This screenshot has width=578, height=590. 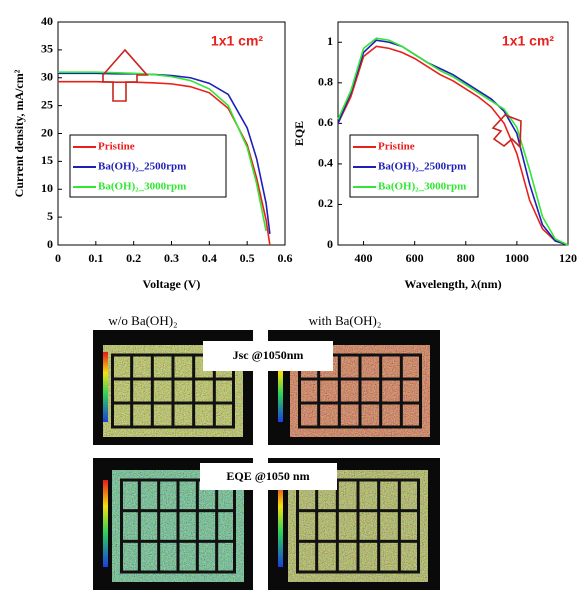 What do you see at coordinates (47, 132) in the screenshot?
I see `y-tick-label: 20` at bounding box center [47, 132].